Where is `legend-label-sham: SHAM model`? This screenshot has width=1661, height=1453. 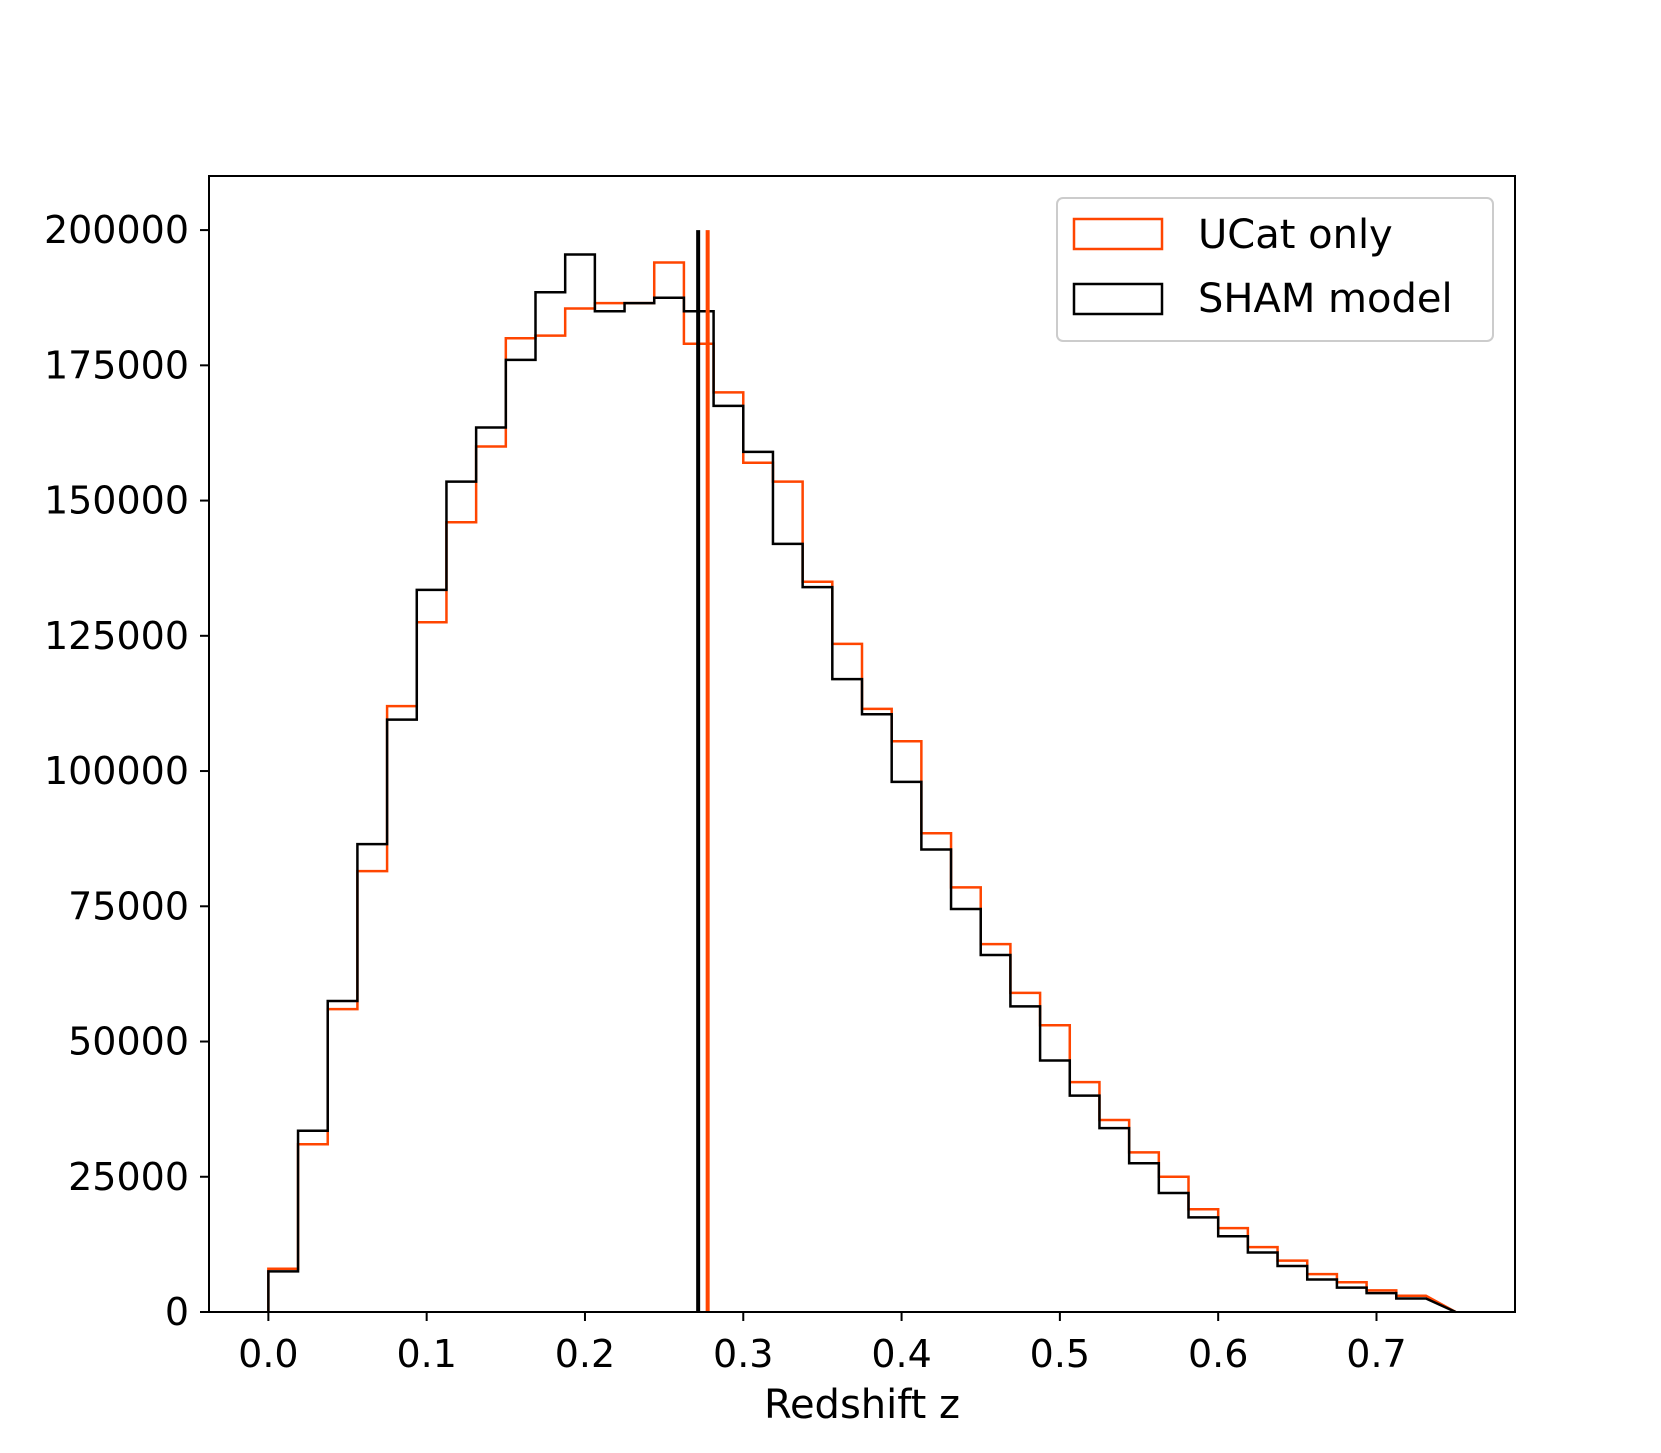
legend-label-sham: SHAM model is located at coordinates (1325, 299).